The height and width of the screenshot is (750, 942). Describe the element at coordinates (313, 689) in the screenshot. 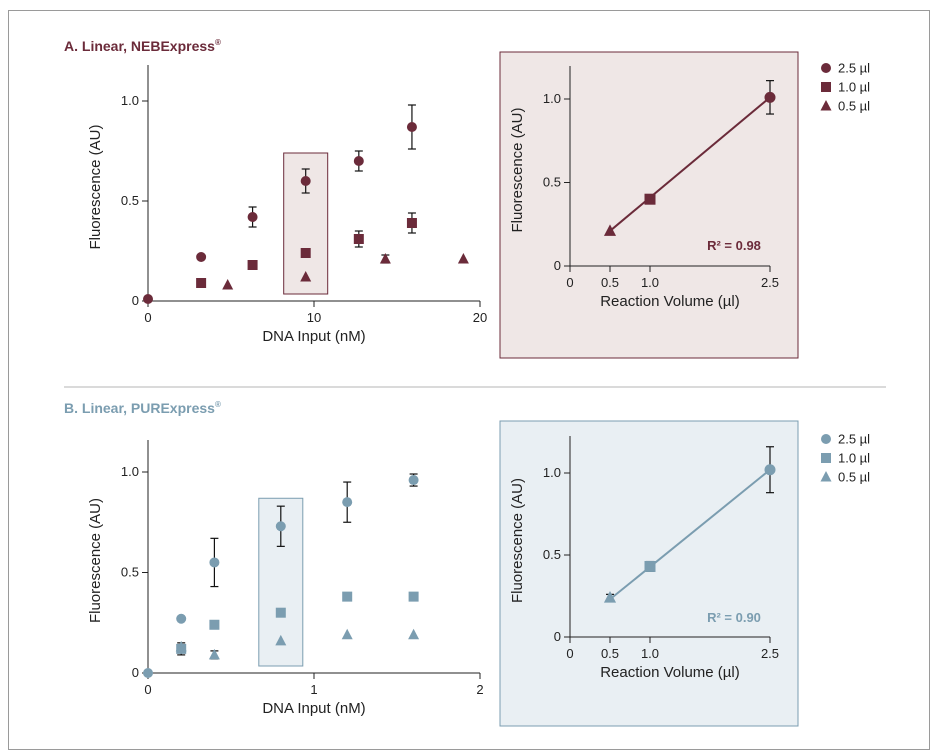

I see `main-x-tick-label: 1` at that location.